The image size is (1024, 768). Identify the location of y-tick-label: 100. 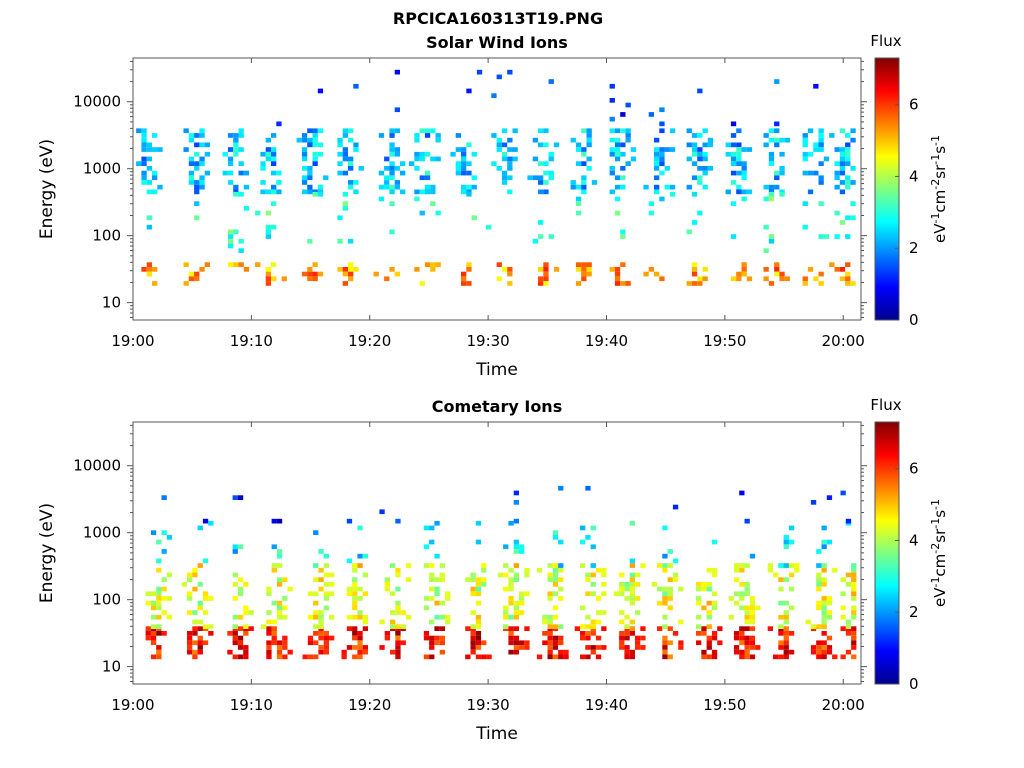
(106, 236).